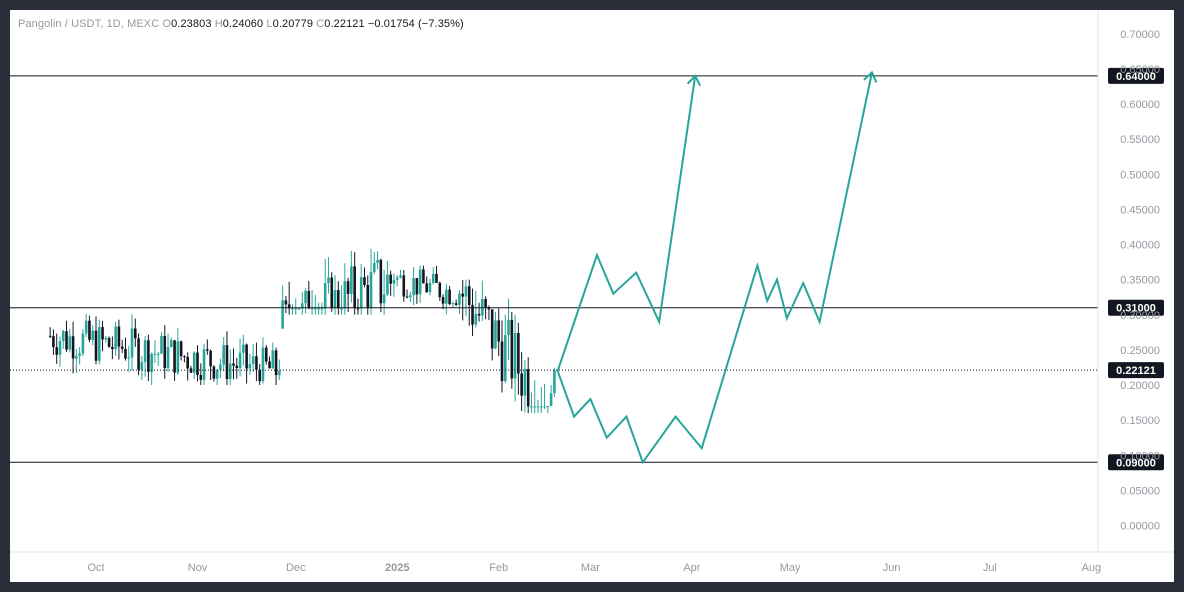  I want to click on projection-arrowhead, so click(694, 80).